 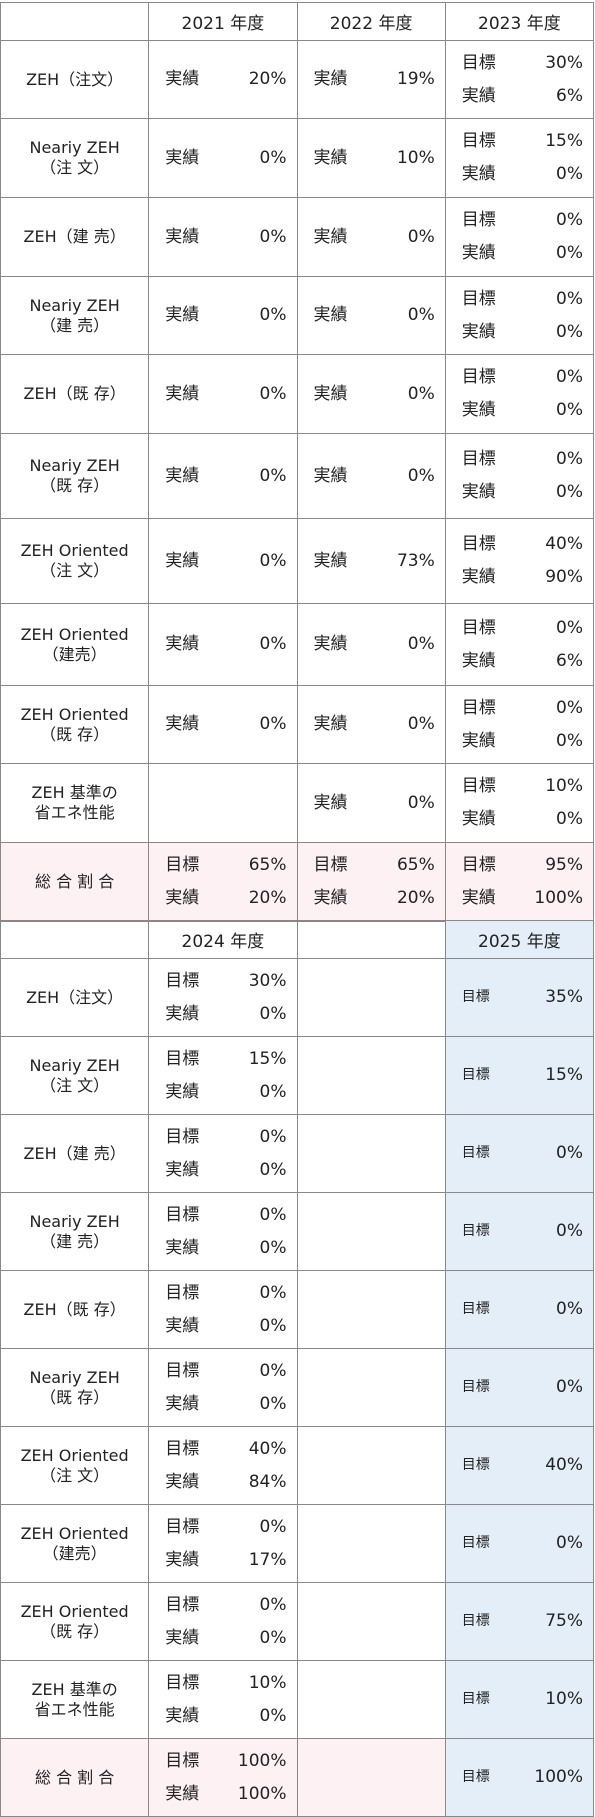 I want to click on column-header: 2023 年度, so click(x=519, y=21).